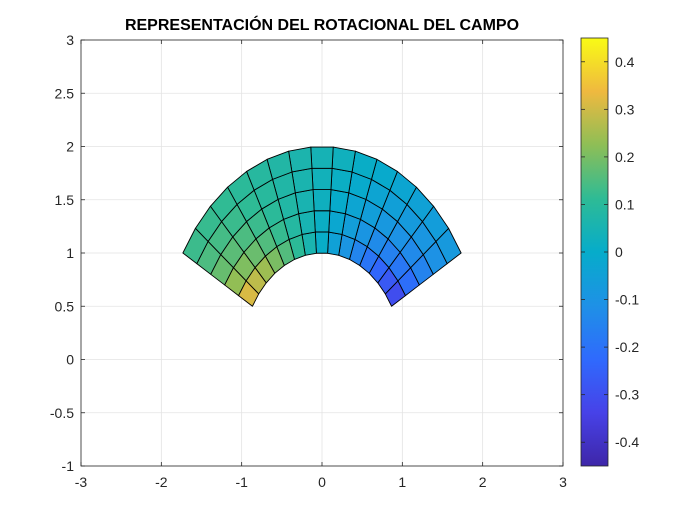 The width and height of the screenshot is (700, 525). I want to click on y-tick-label: 1.5, so click(65, 200).